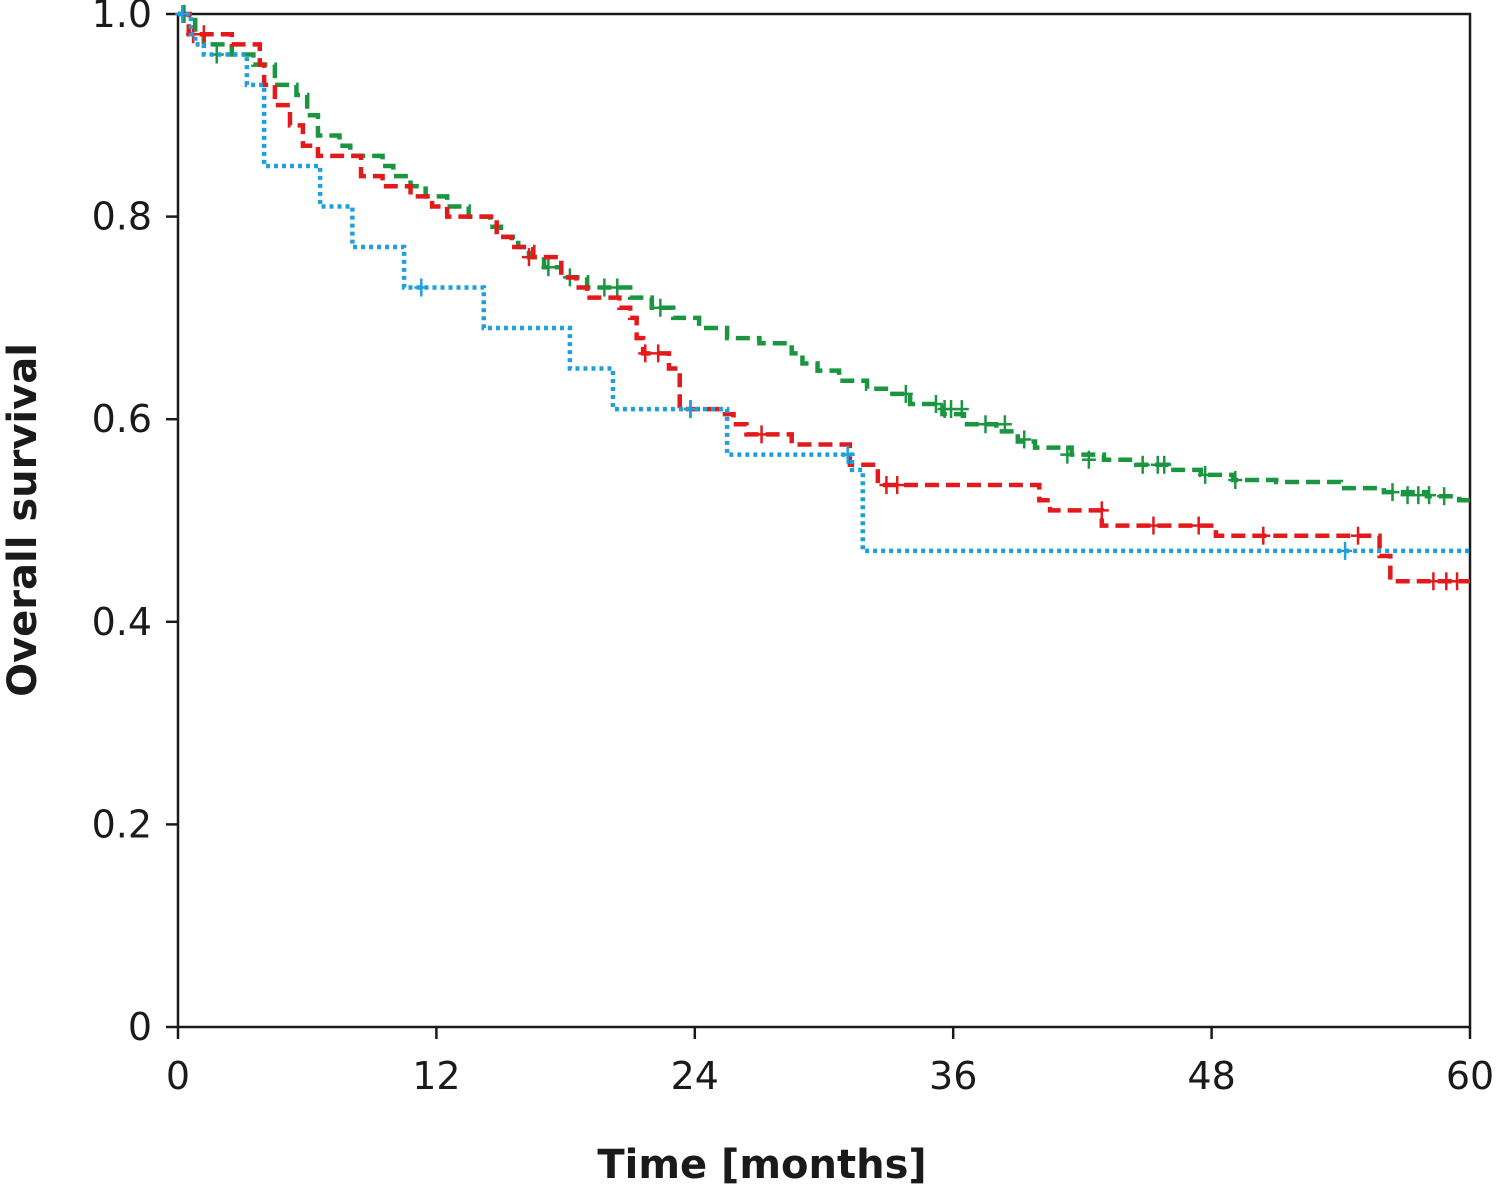 This screenshot has width=1500, height=1191. Describe the element at coordinates (23, 520) in the screenshot. I see `y-axis-title: Overall survival` at that location.